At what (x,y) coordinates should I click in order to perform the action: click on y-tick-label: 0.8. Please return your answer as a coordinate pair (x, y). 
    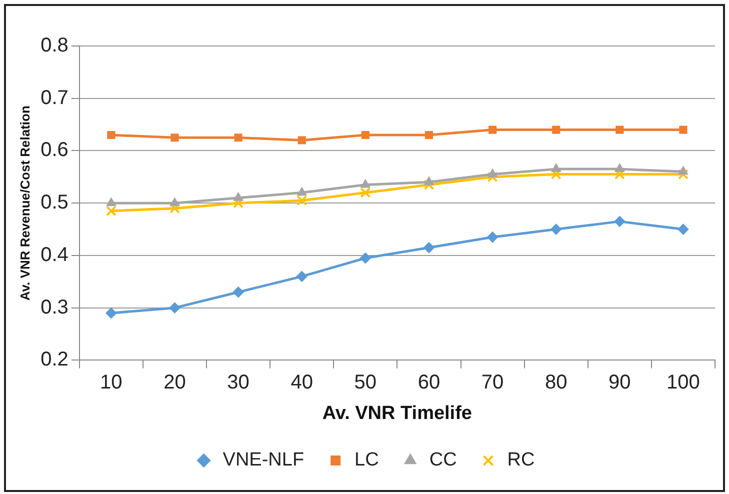
    Looking at the image, I should click on (54, 45).